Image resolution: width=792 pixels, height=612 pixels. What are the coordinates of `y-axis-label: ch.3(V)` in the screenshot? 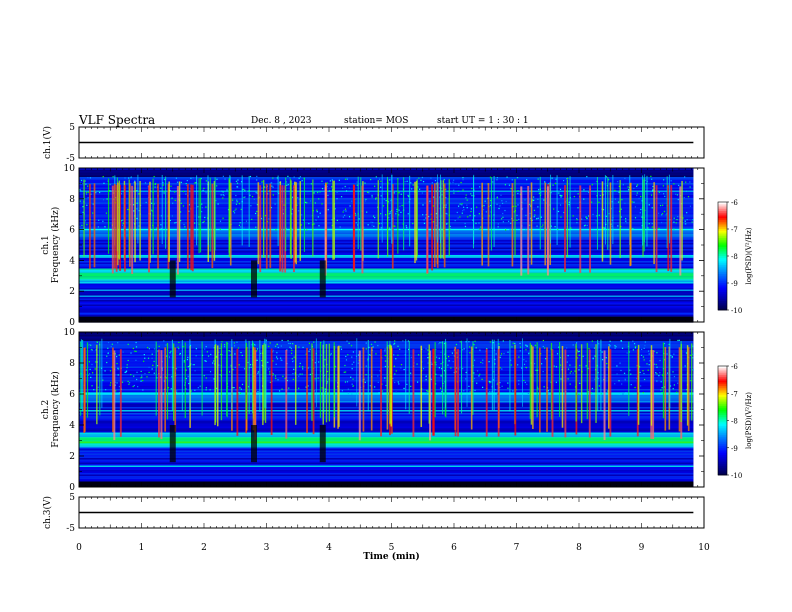 It's located at (47, 512).